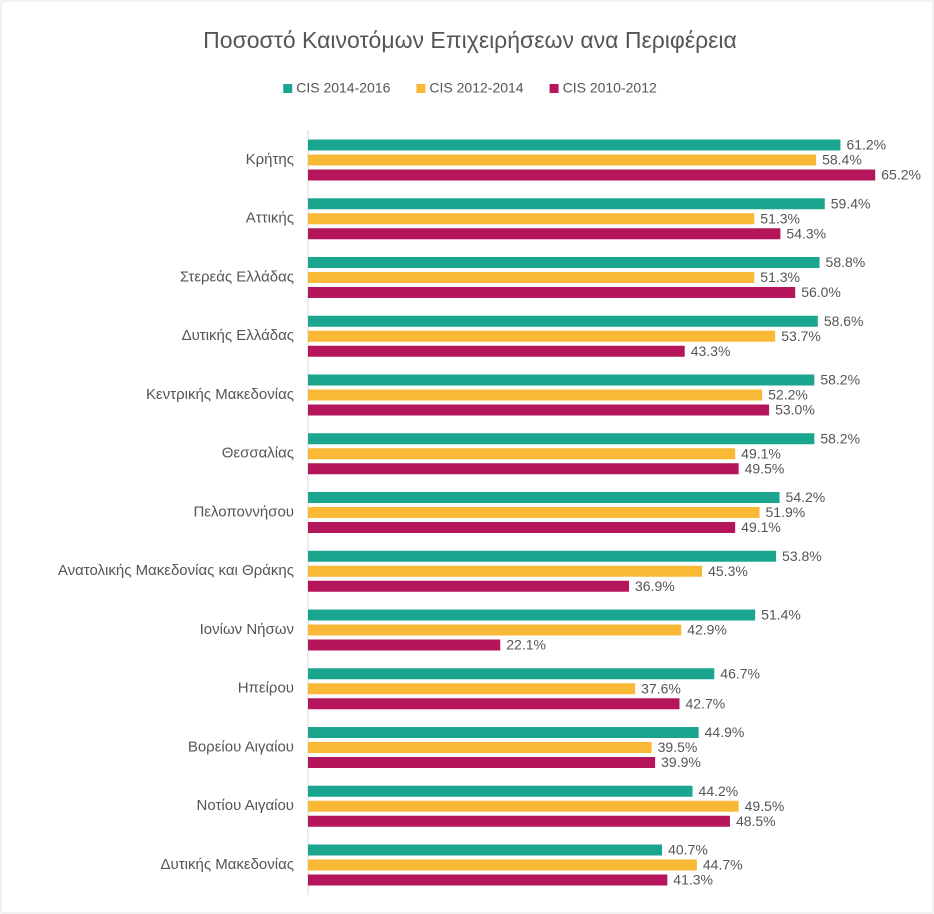  What do you see at coordinates (246, 805) in the screenshot?
I see `category-label: Νοτίου Αιγαίου` at bounding box center [246, 805].